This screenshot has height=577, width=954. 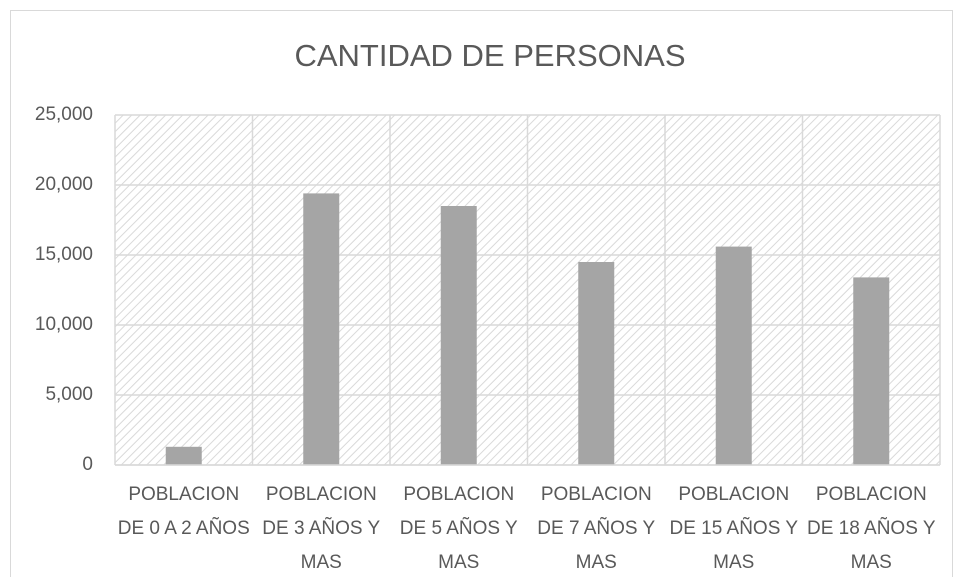 I want to click on x-tick-label: POBLACION DE 5 AÑOS Y MAS, so click(x=458, y=528).